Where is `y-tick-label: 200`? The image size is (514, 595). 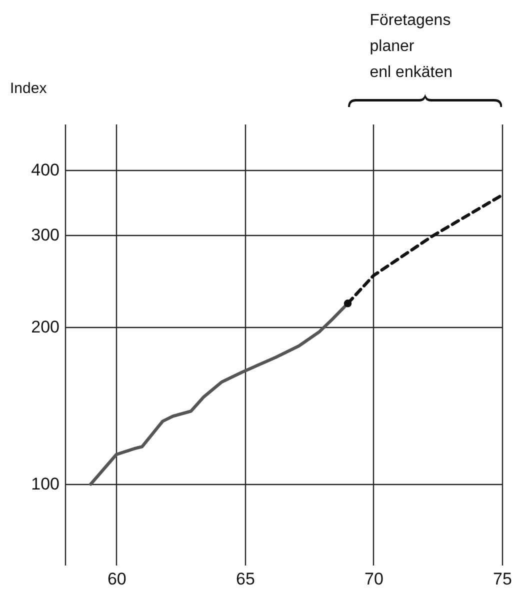
y-tick-label: 200 is located at coordinates (45, 327).